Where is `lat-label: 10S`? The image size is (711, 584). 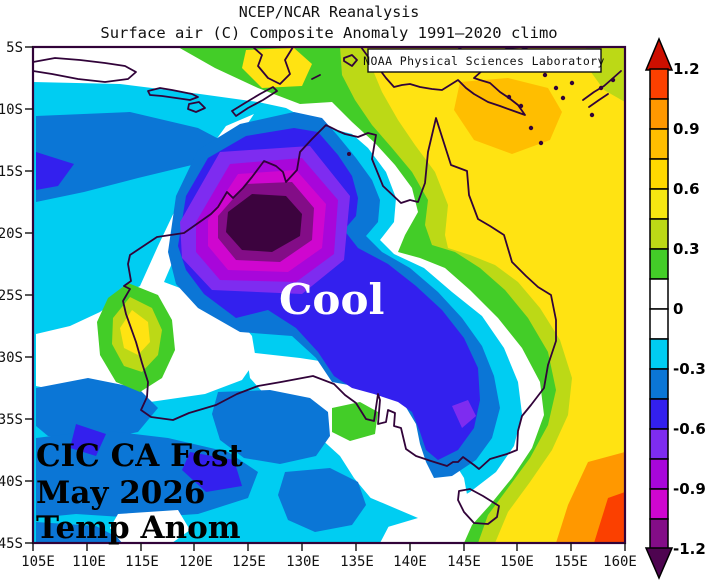
lat-label: 10S is located at coordinates (11, 110).